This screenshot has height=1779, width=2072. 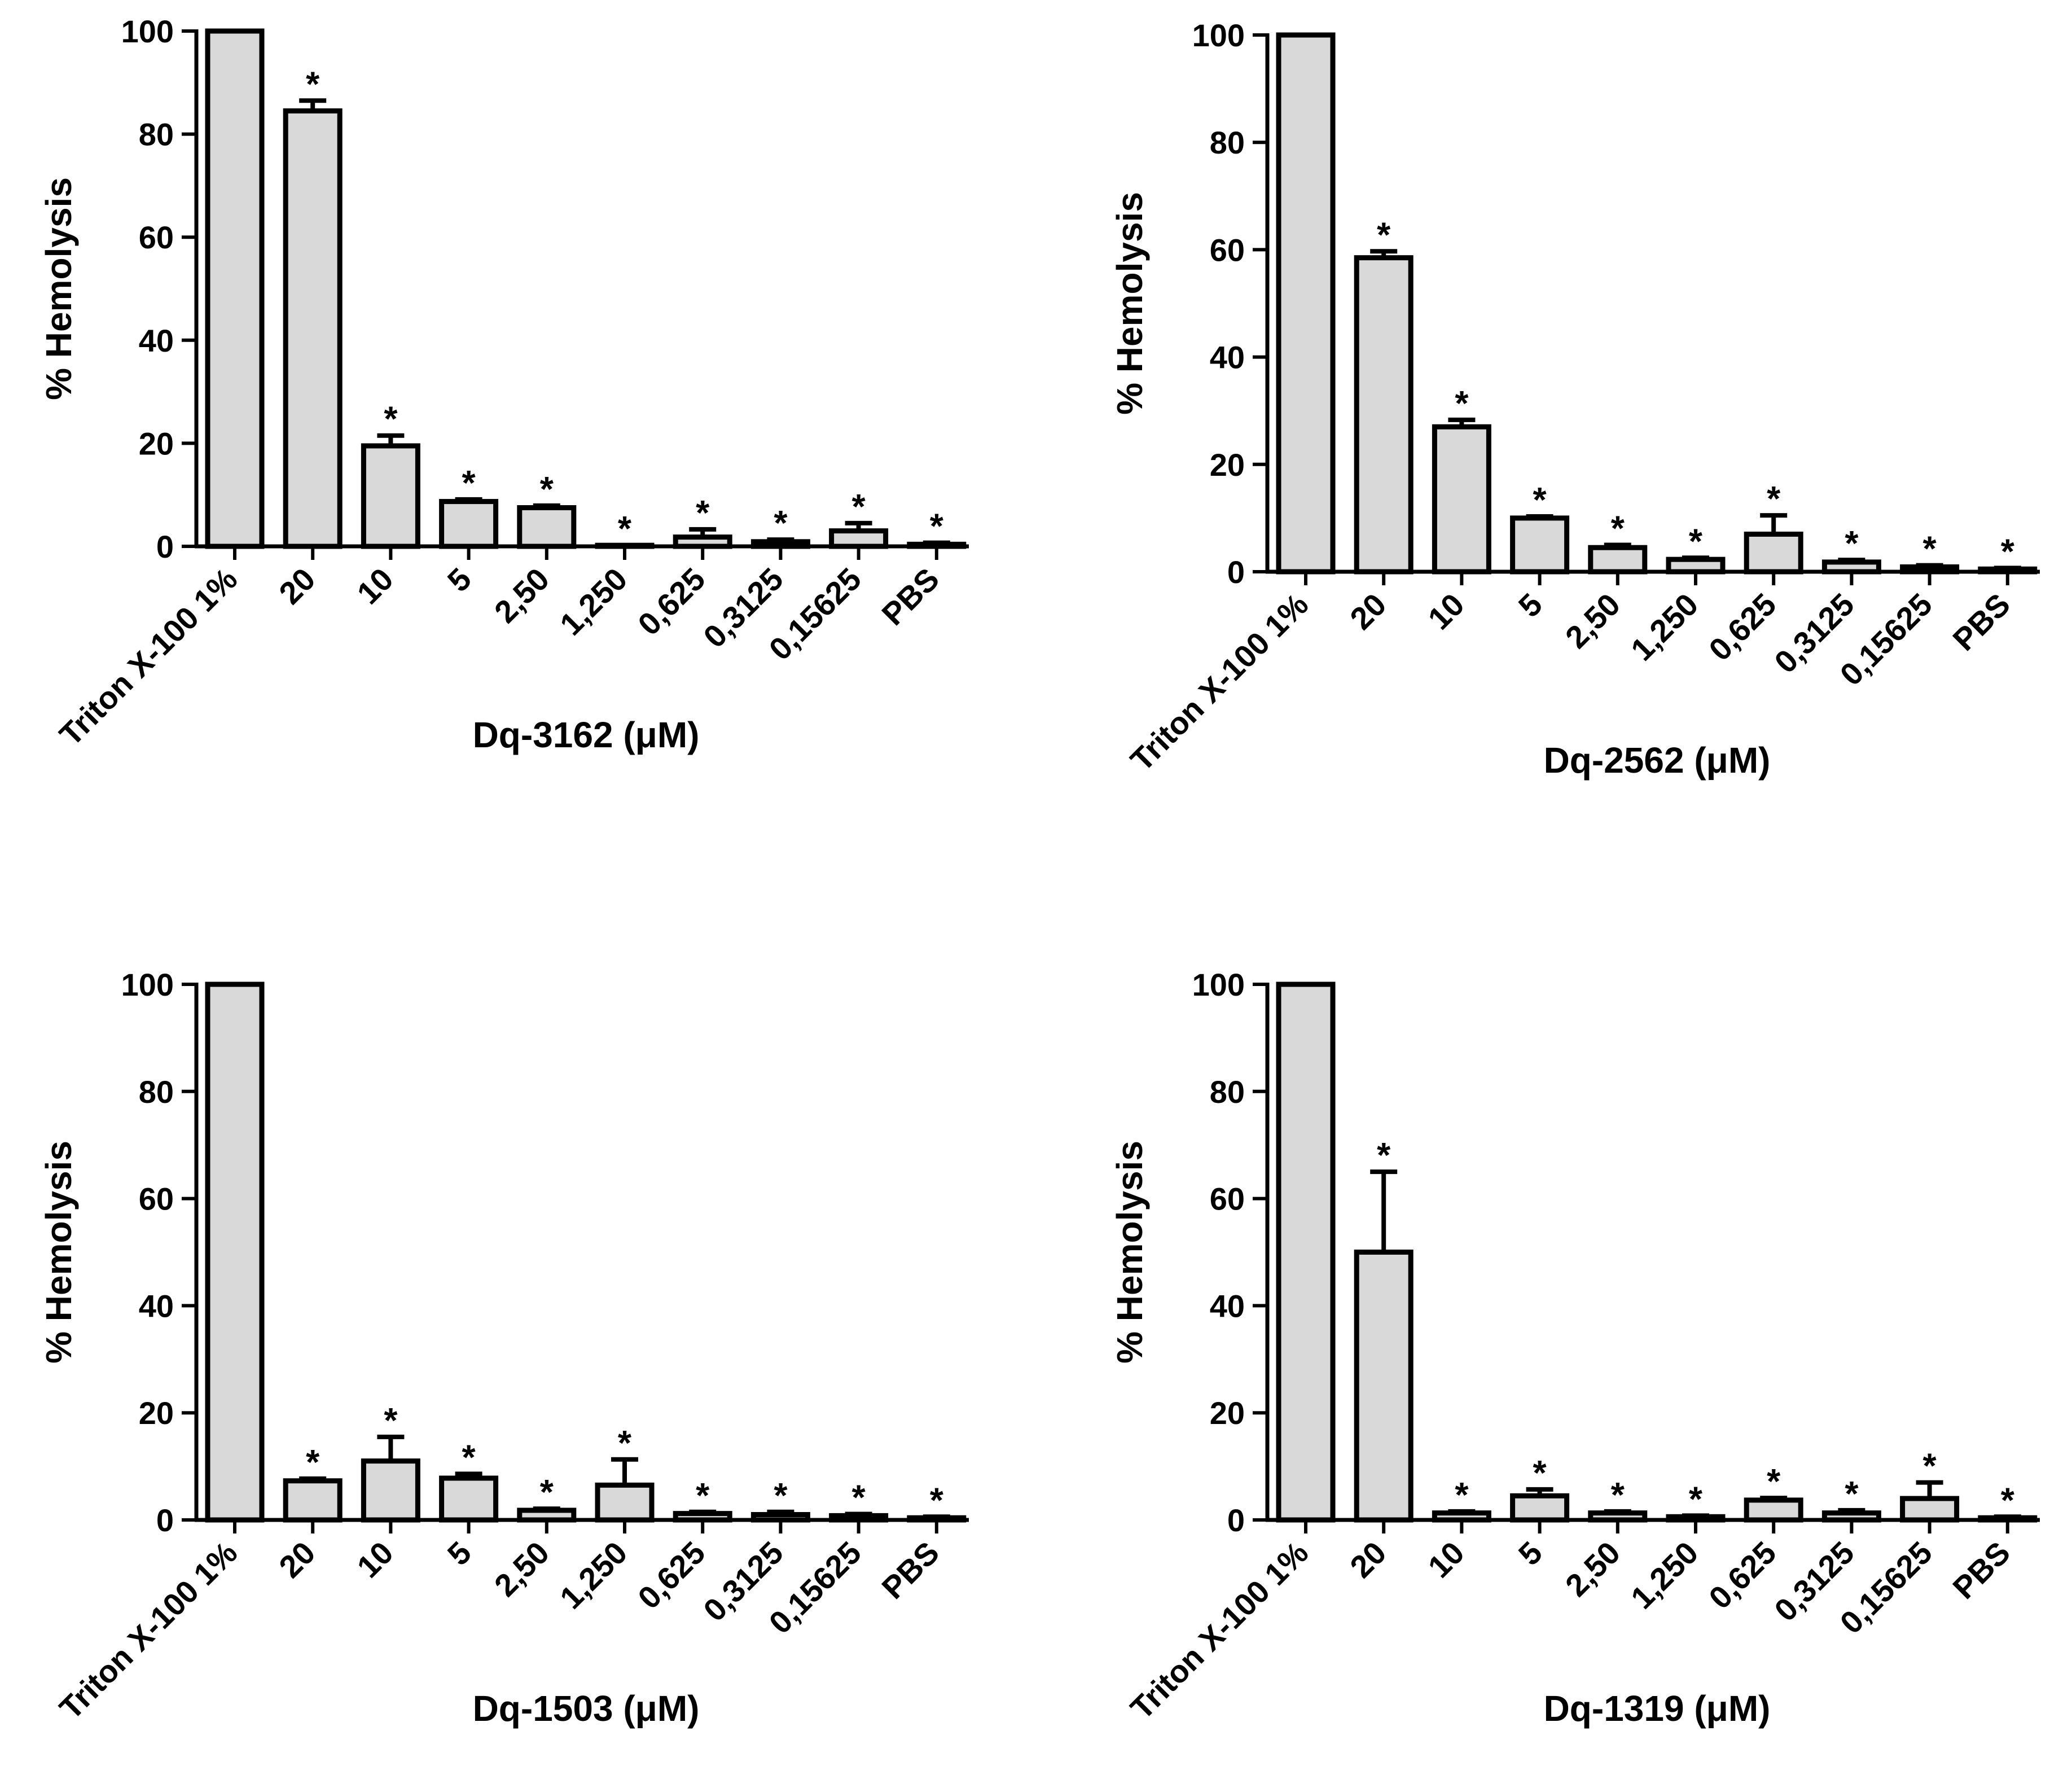 What do you see at coordinates (586, 735) in the screenshot?
I see `x-axis-label: Dq-3162 (μM)` at bounding box center [586, 735].